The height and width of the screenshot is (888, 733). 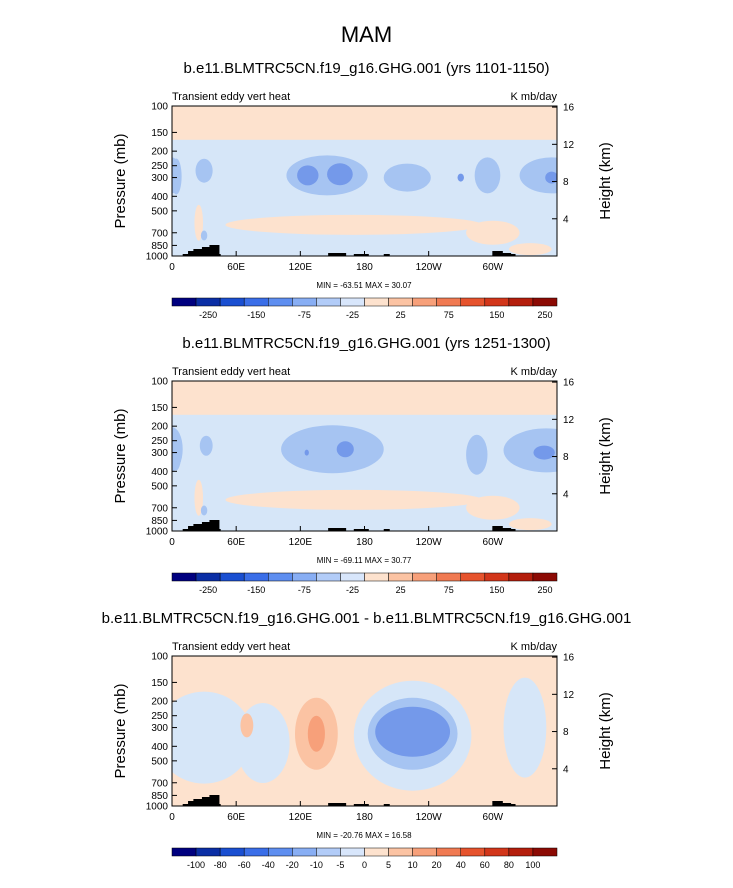 I want to click on panel-1-field, so click(x=364, y=181).